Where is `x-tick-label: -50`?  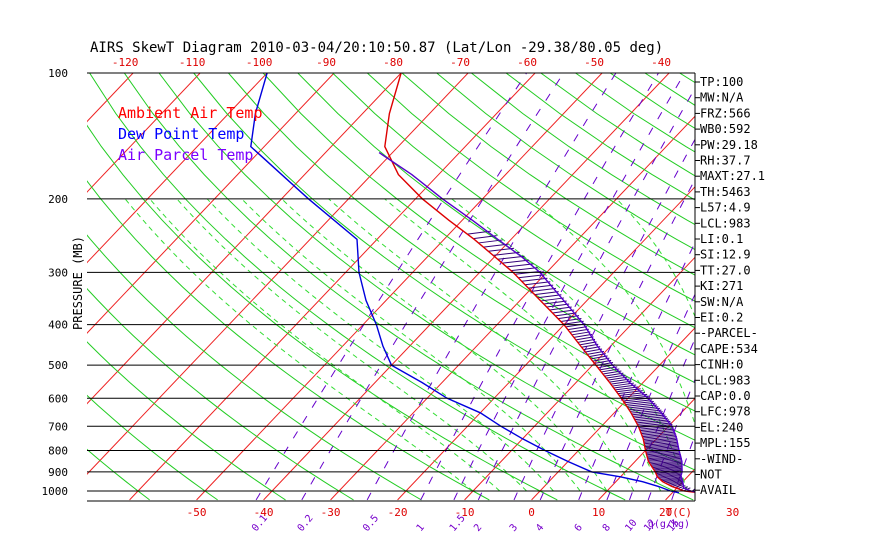 x-tick-label: -50 is located at coordinates (197, 512).